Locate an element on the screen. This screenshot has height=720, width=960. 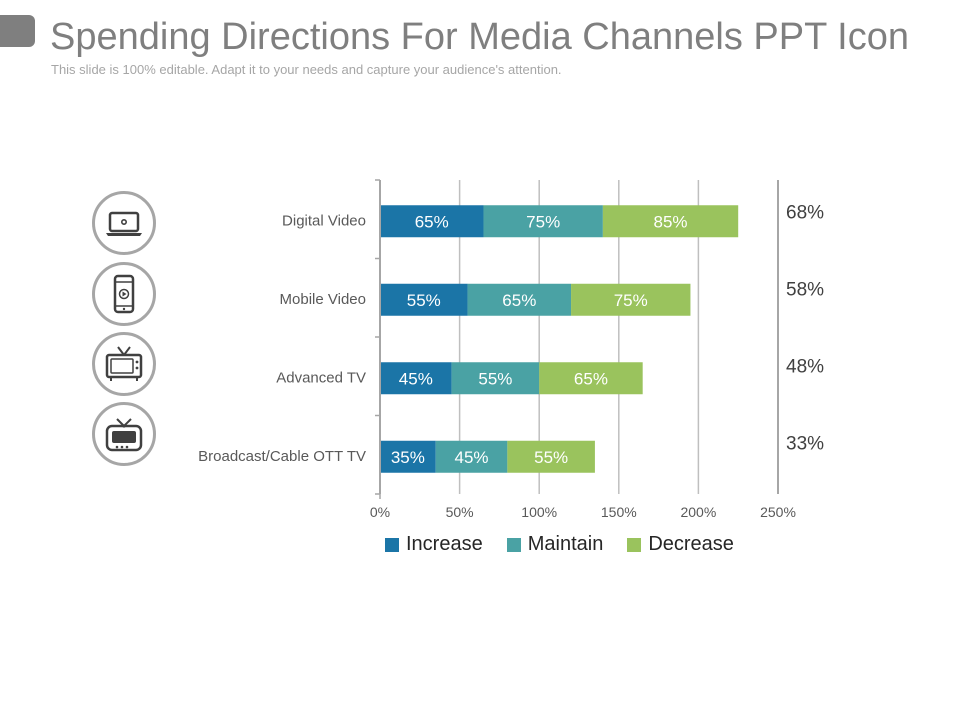
legend-item-increase: Increase is located at coordinates (434, 544).